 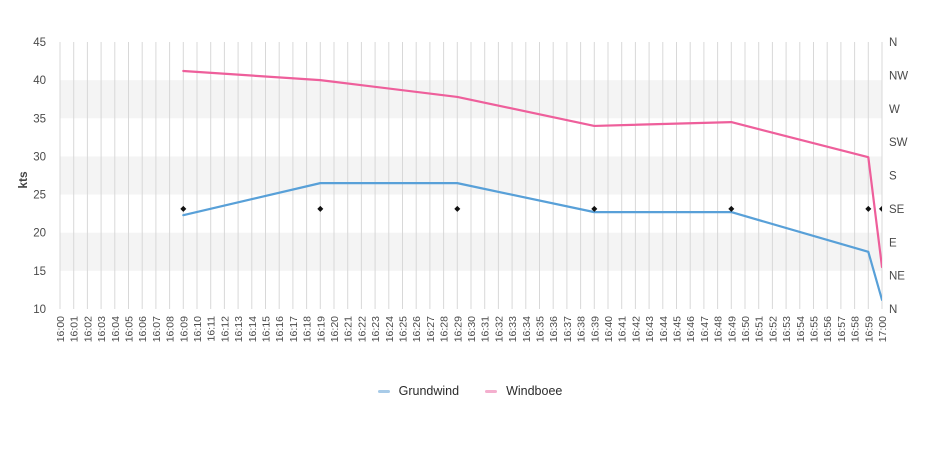 What do you see at coordinates (568, 329) in the screenshot?
I see `x-tick-label: 16:37` at bounding box center [568, 329].